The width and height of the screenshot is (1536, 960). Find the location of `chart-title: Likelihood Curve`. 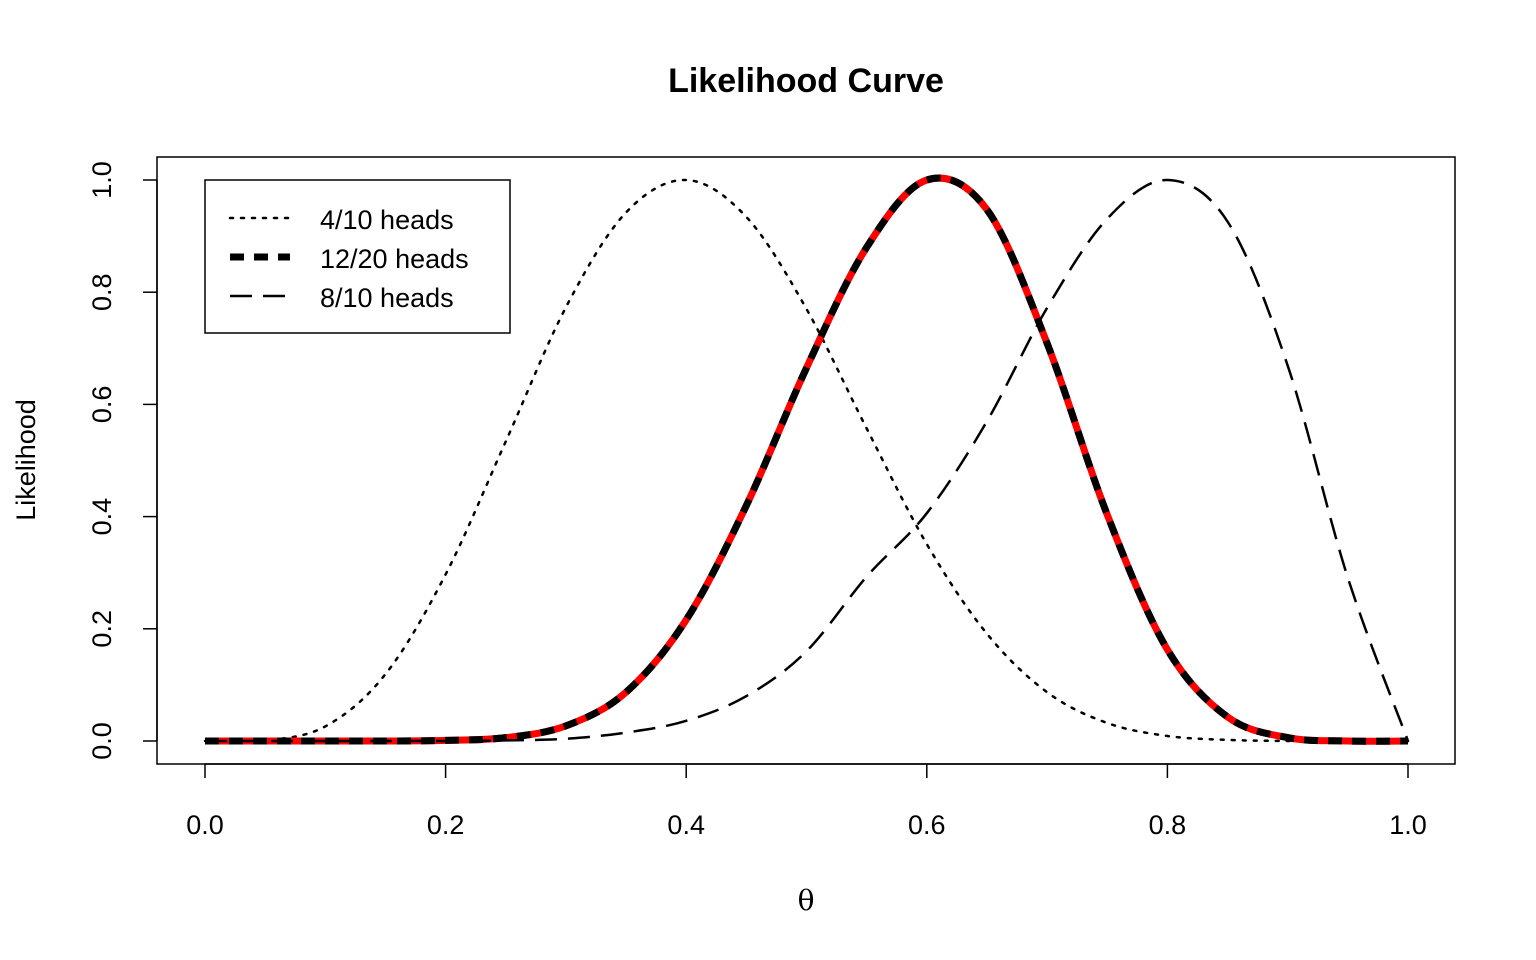

chart-title: Likelihood Curve is located at coordinates (806, 81).